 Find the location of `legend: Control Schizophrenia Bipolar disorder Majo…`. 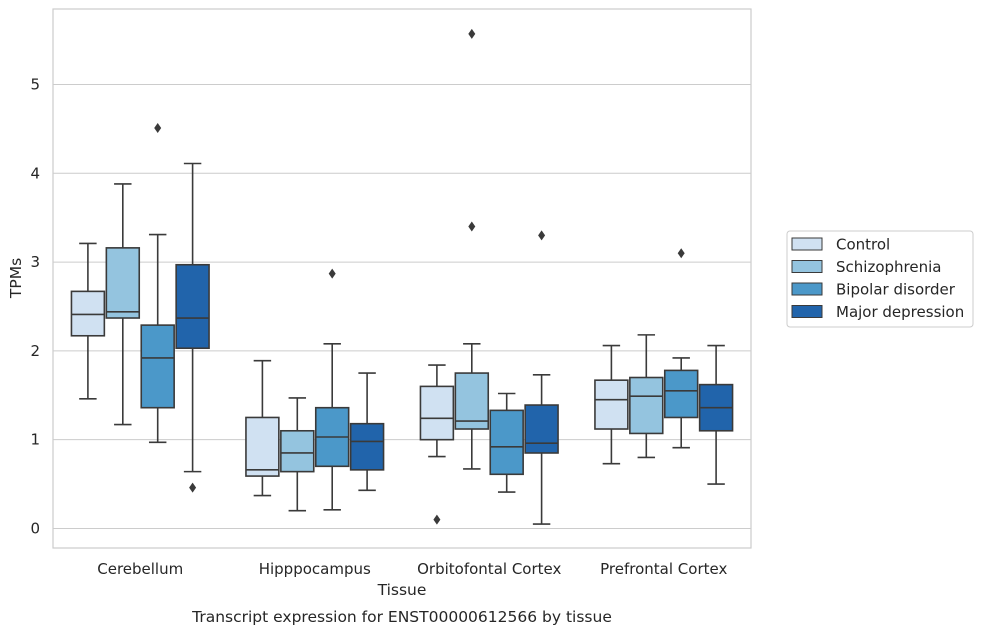

legend: Control Schizophrenia Bipolar disorder Majo… is located at coordinates (880, 279).